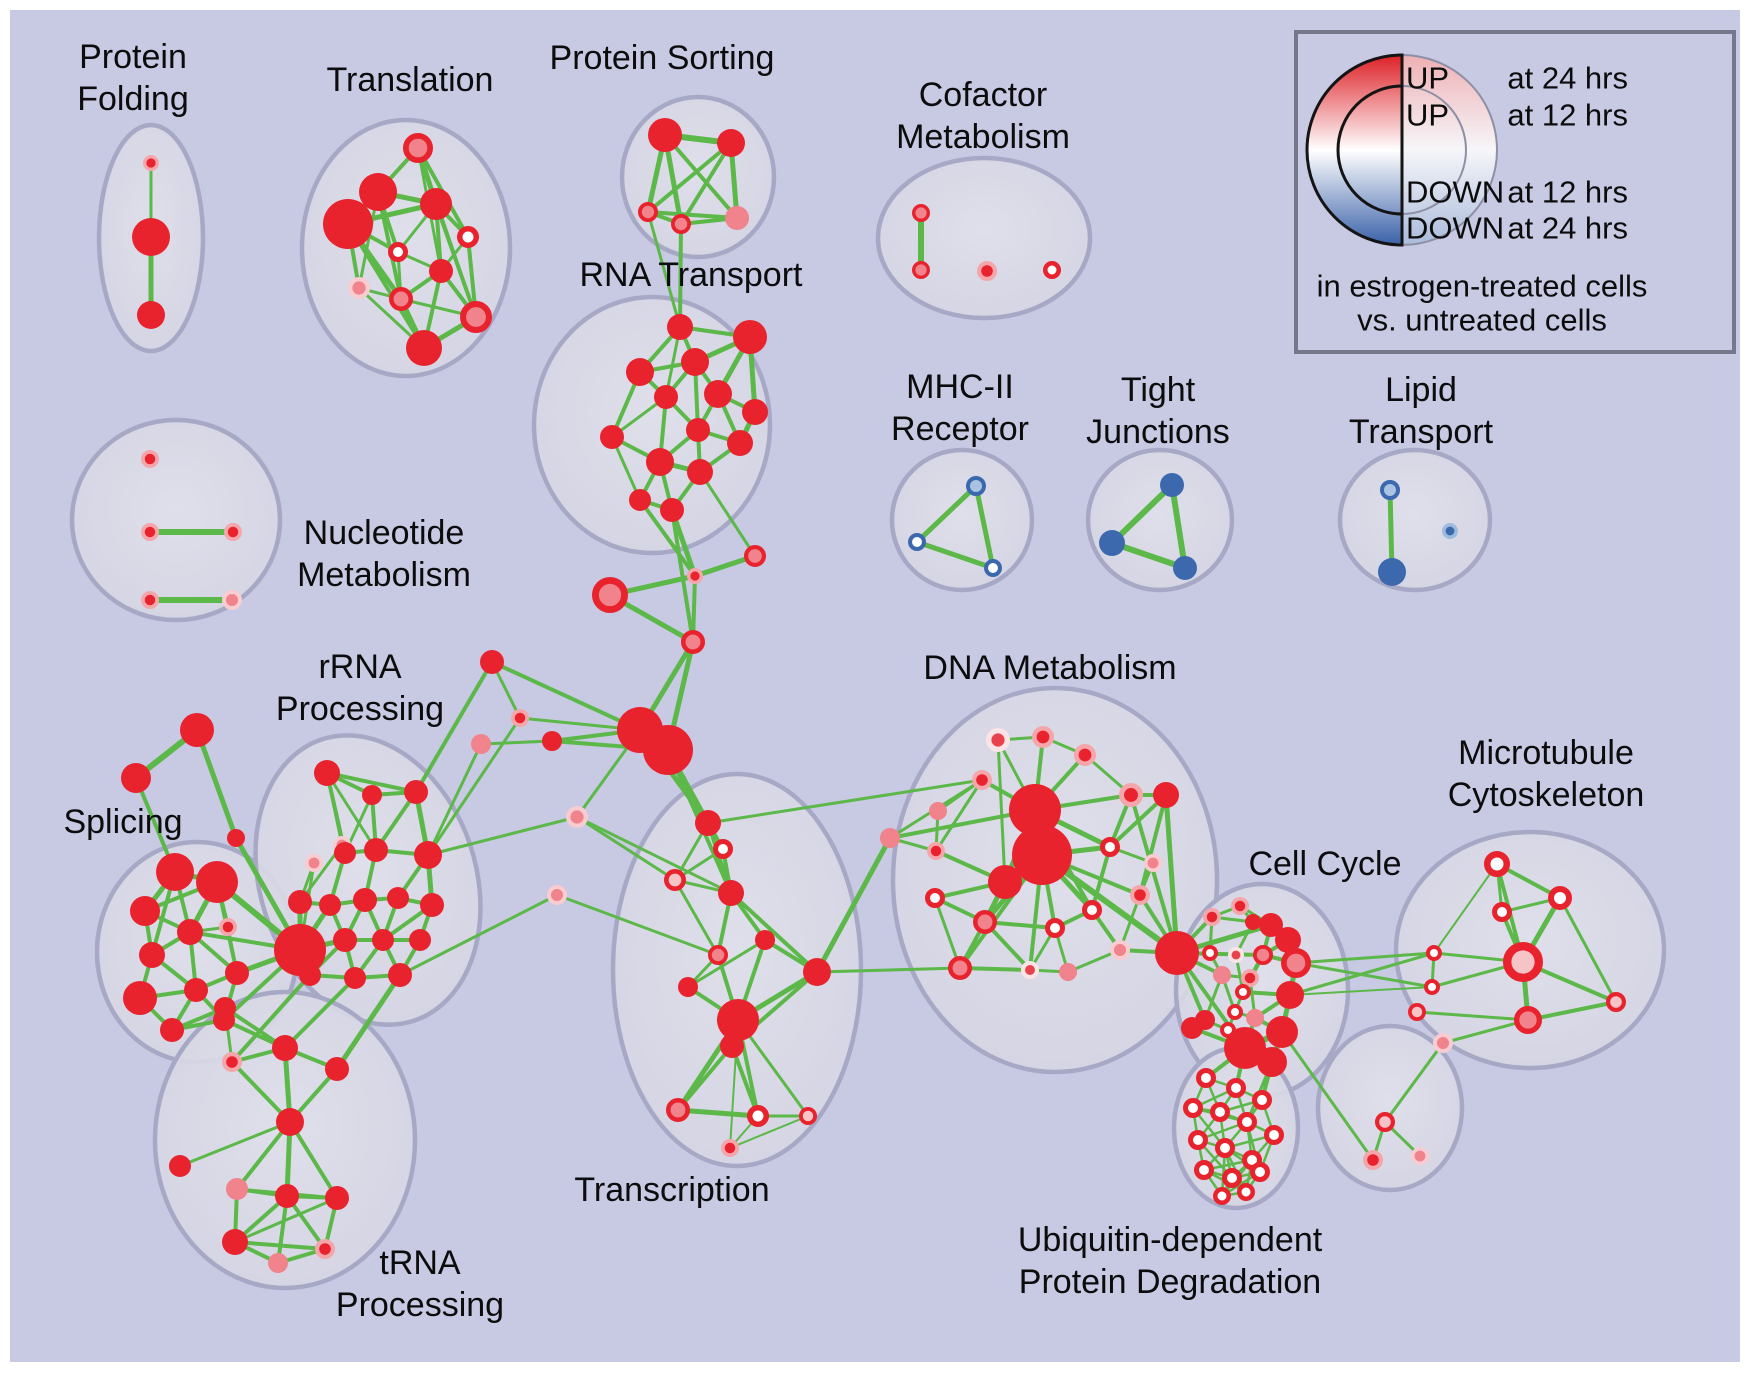 The height and width of the screenshot is (1376, 1750). Describe the element at coordinates (671, 1190) in the screenshot. I see `cluster-label-tx: Transcription` at that location.